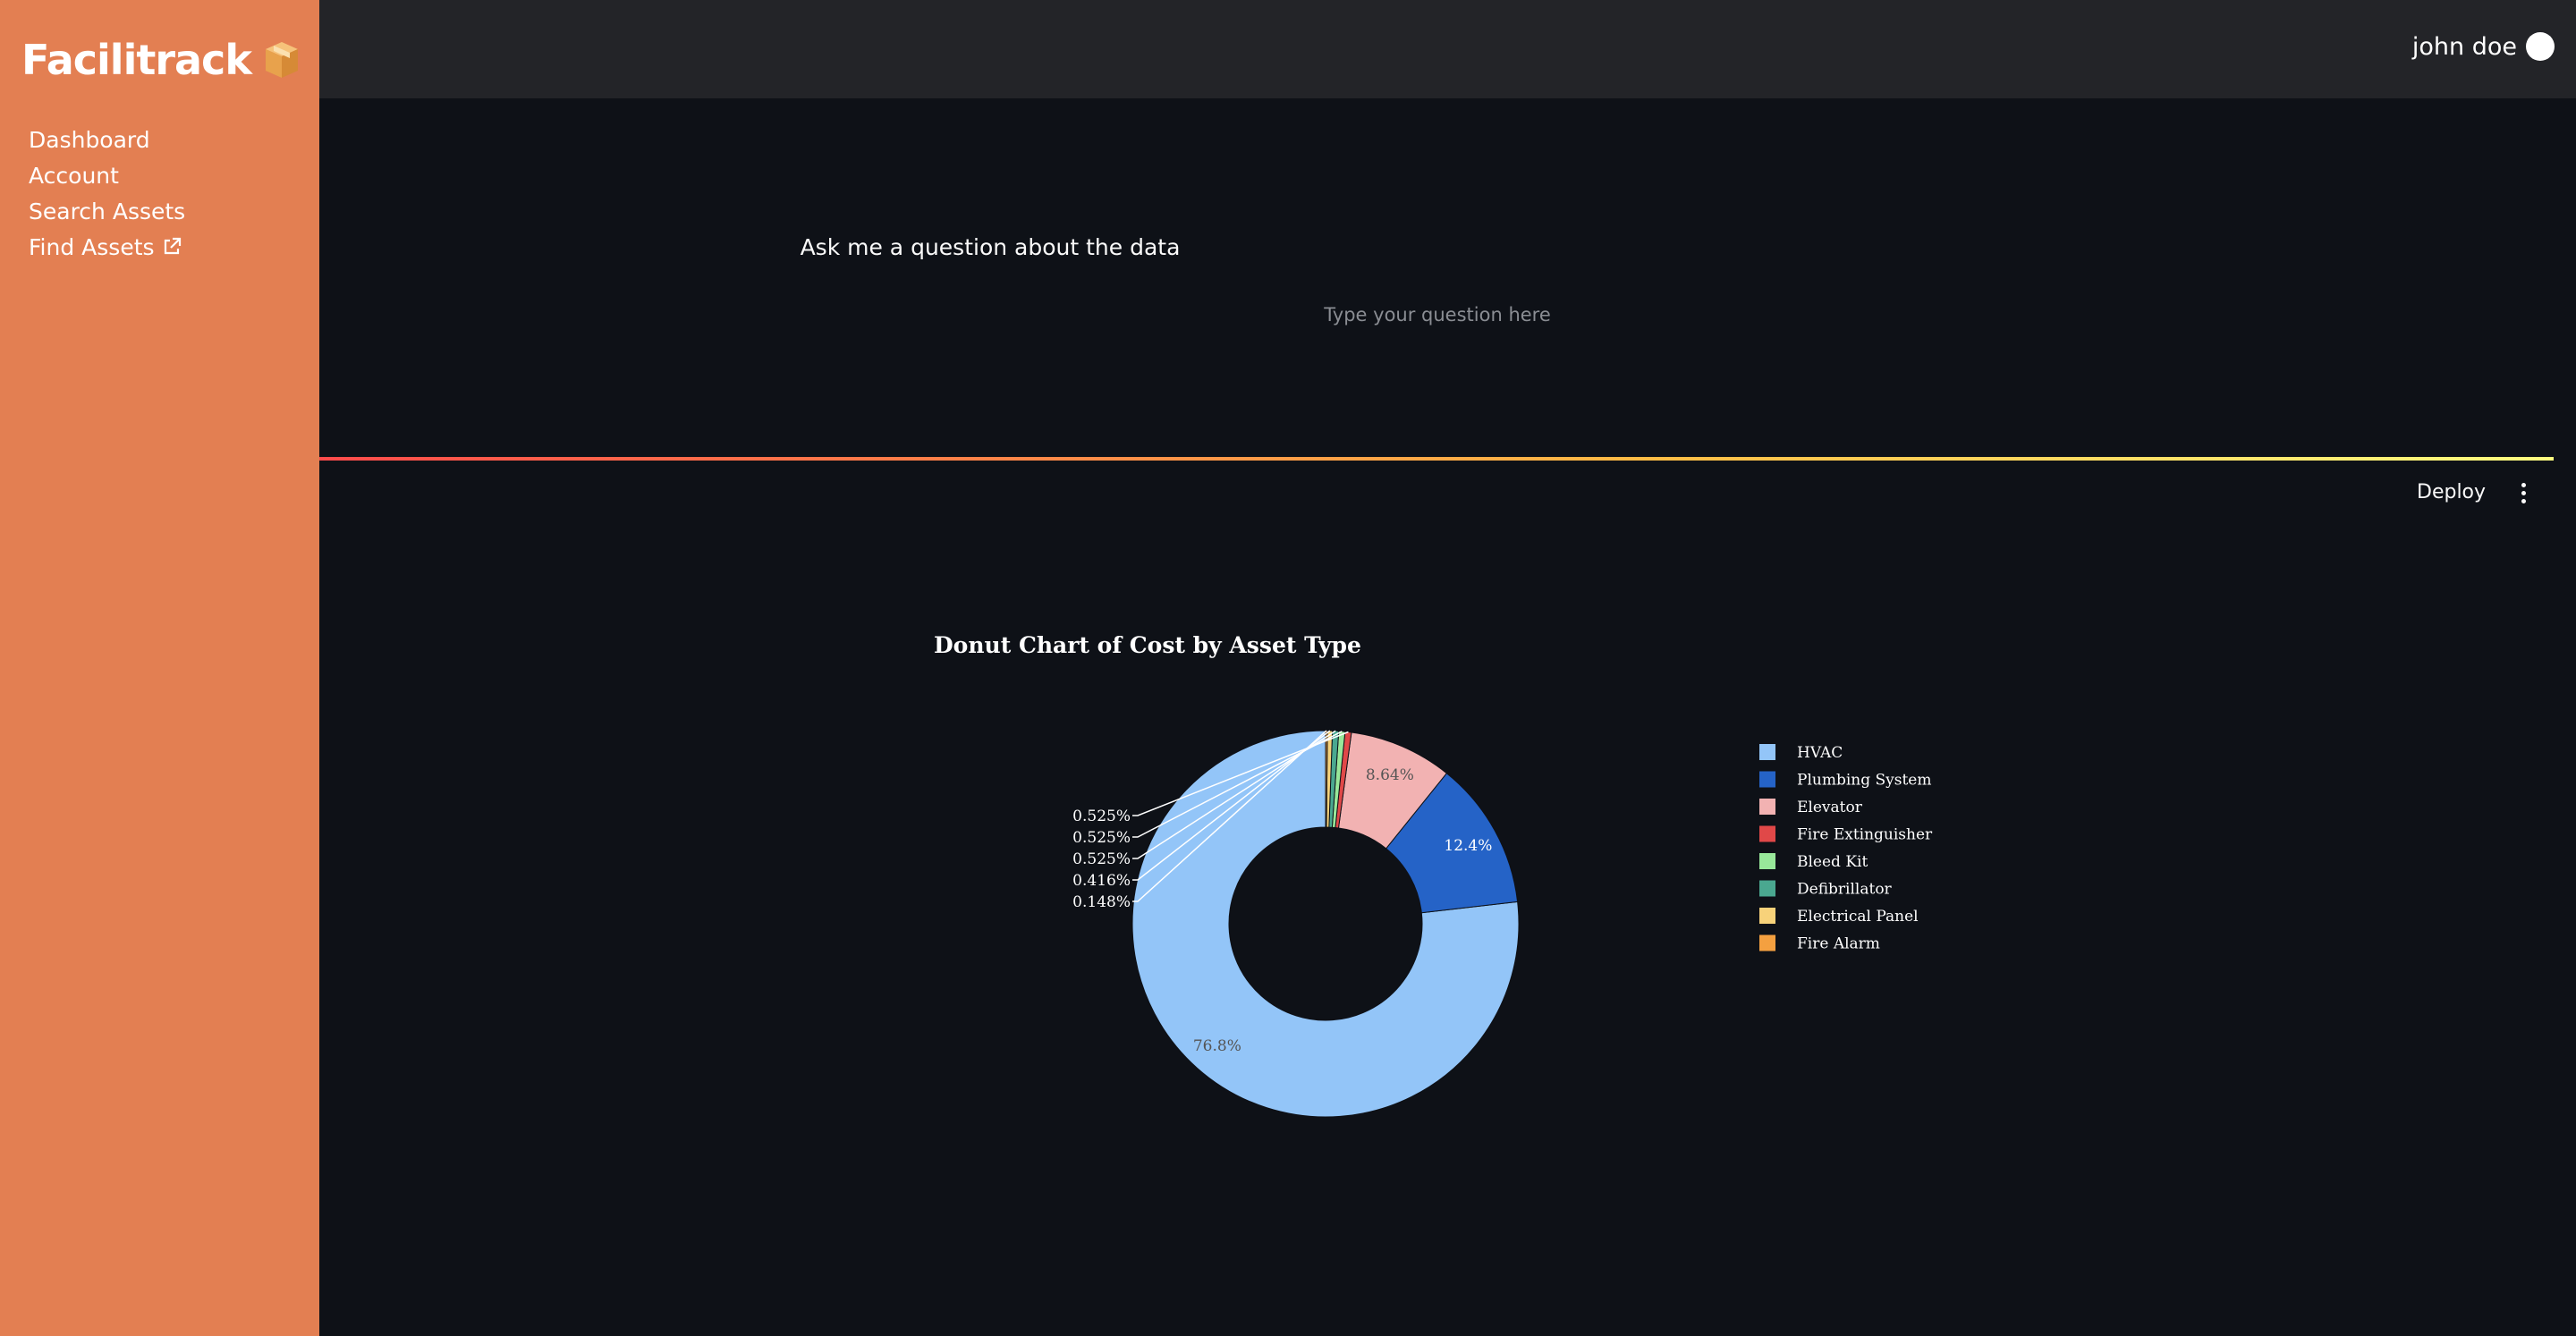 This screenshot has height=1336, width=2576. What do you see at coordinates (2523, 493) in the screenshot?
I see `kebab-menu-icon` at bounding box center [2523, 493].